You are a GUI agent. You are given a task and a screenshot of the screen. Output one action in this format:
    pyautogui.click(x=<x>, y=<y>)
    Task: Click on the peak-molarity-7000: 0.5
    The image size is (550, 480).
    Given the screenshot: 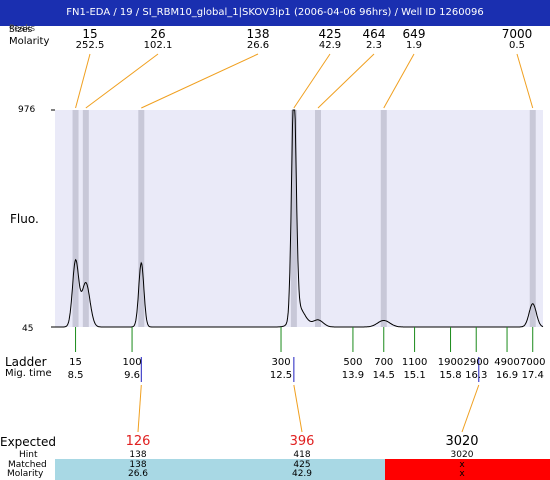 What is the action you would take?
    pyautogui.click(x=517, y=45)
    